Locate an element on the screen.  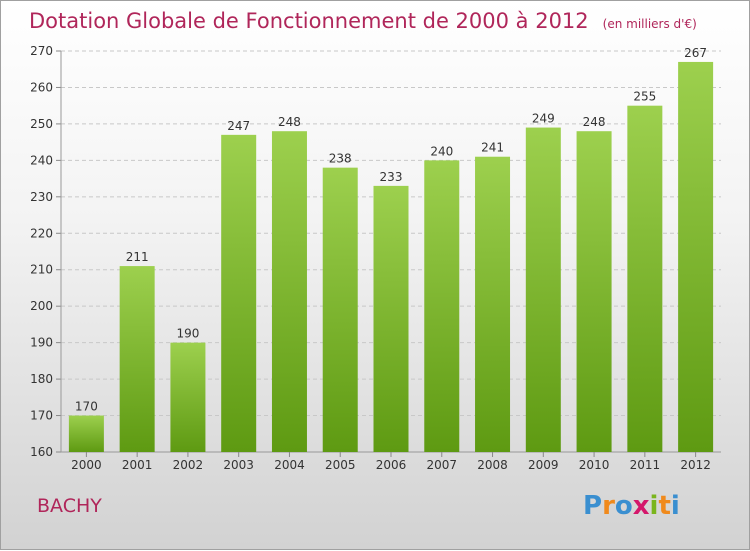
bar-data-label: 267 is located at coordinates (695, 53).